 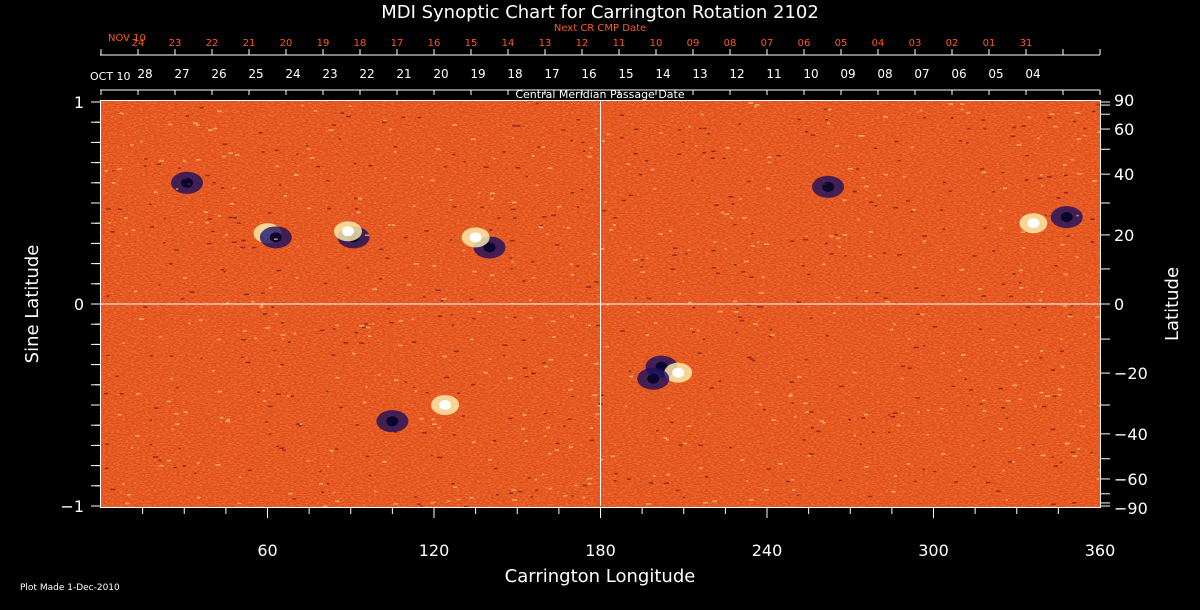 What do you see at coordinates (1119, 304) in the screenshot?
I see `y-right-tick-label: 0` at bounding box center [1119, 304].